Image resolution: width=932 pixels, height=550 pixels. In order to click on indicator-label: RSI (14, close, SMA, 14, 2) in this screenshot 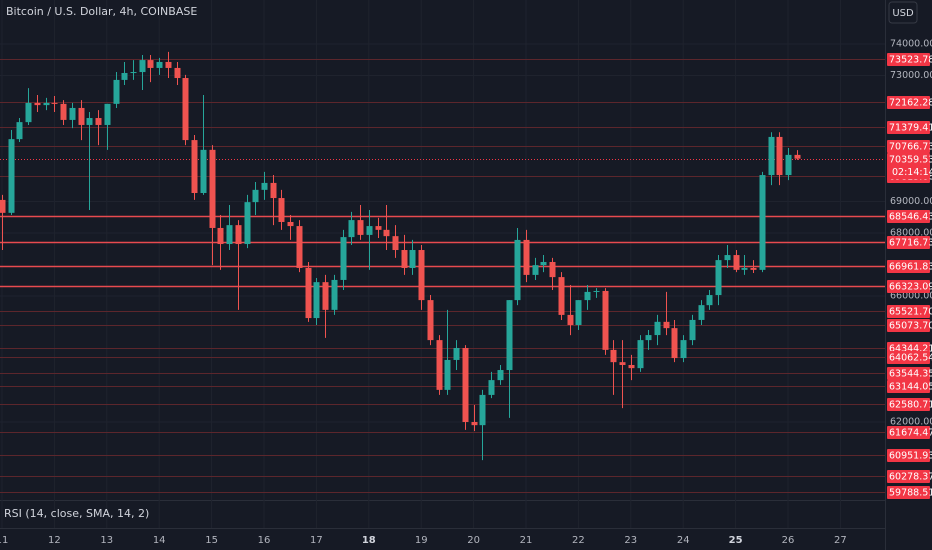, I will do `click(76, 513)`.